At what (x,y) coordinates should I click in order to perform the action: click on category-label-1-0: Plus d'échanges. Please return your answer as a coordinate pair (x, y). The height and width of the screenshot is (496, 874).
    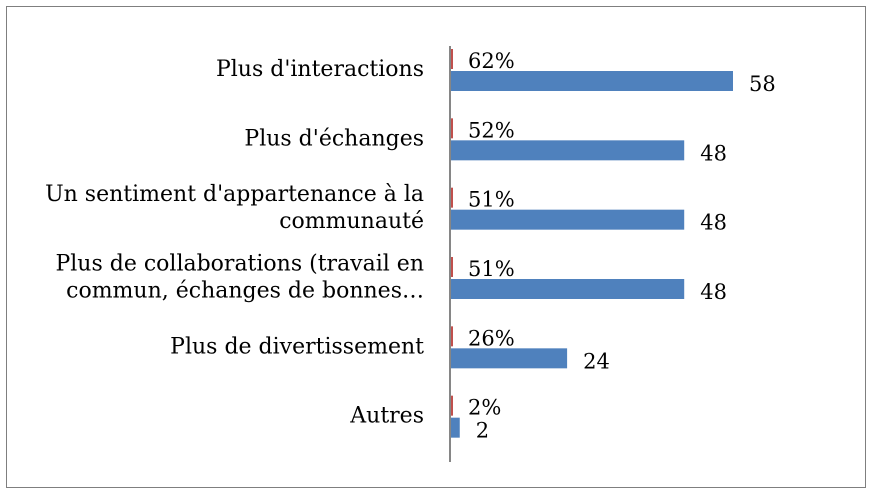
    Looking at the image, I should click on (334, 138).